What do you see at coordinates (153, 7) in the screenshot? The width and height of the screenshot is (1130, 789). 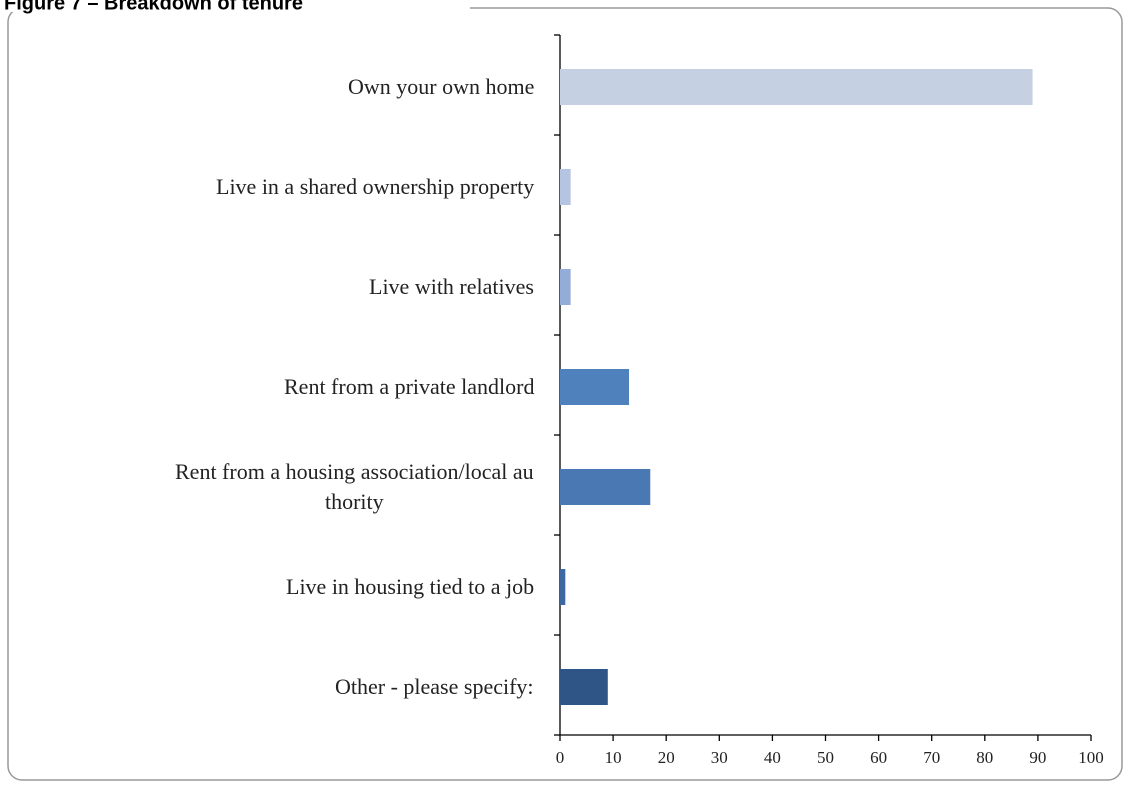 I see `chart-title: Figure 7 – Breakdown of tenure` at bounding box center [153, 7].